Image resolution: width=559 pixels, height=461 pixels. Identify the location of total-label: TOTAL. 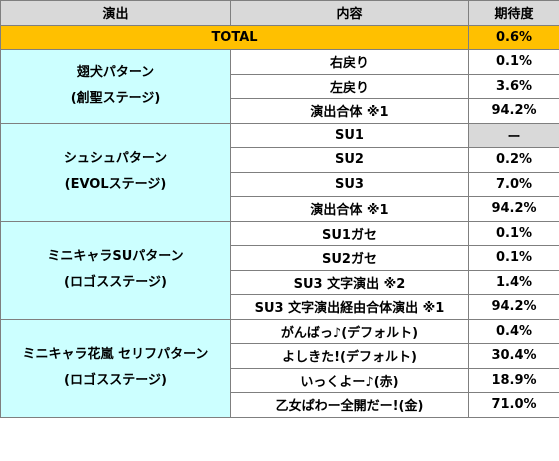
(234, 37).